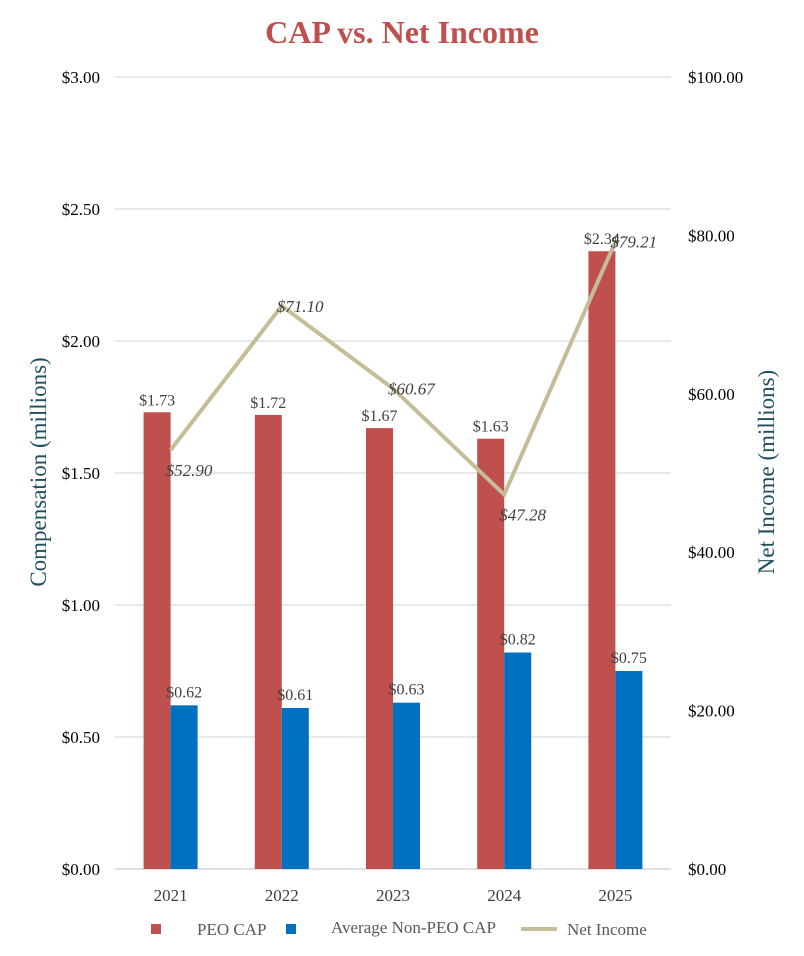 Image resolution: width=804 pixels, height=956 pixels. Describe the element at coordinates (268, 403) in the screenshot. I see `data-label-peo-cap: $1.72` at that location.